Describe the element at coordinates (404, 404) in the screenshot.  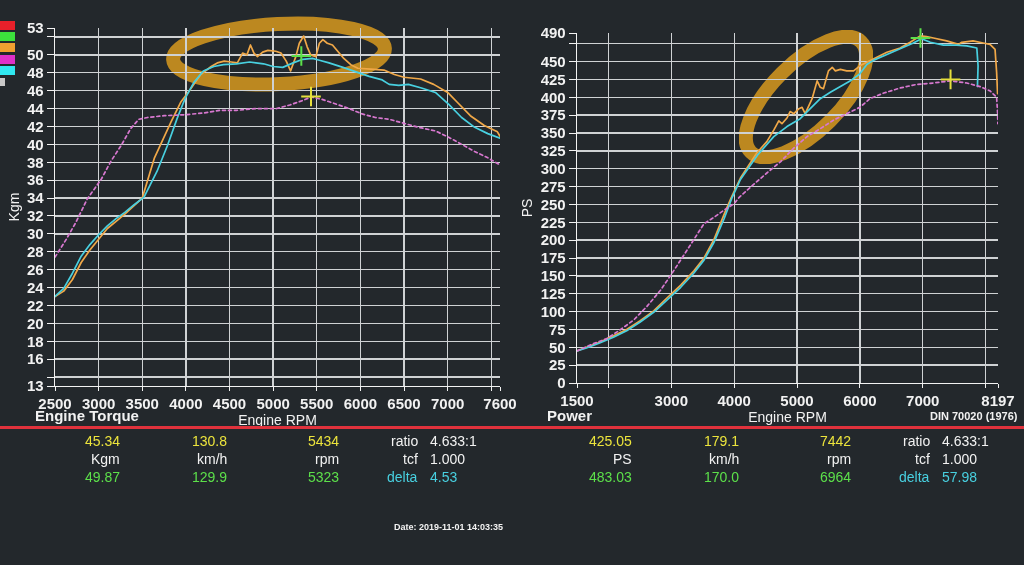
I see `x-tick-label: 6500` at that location.